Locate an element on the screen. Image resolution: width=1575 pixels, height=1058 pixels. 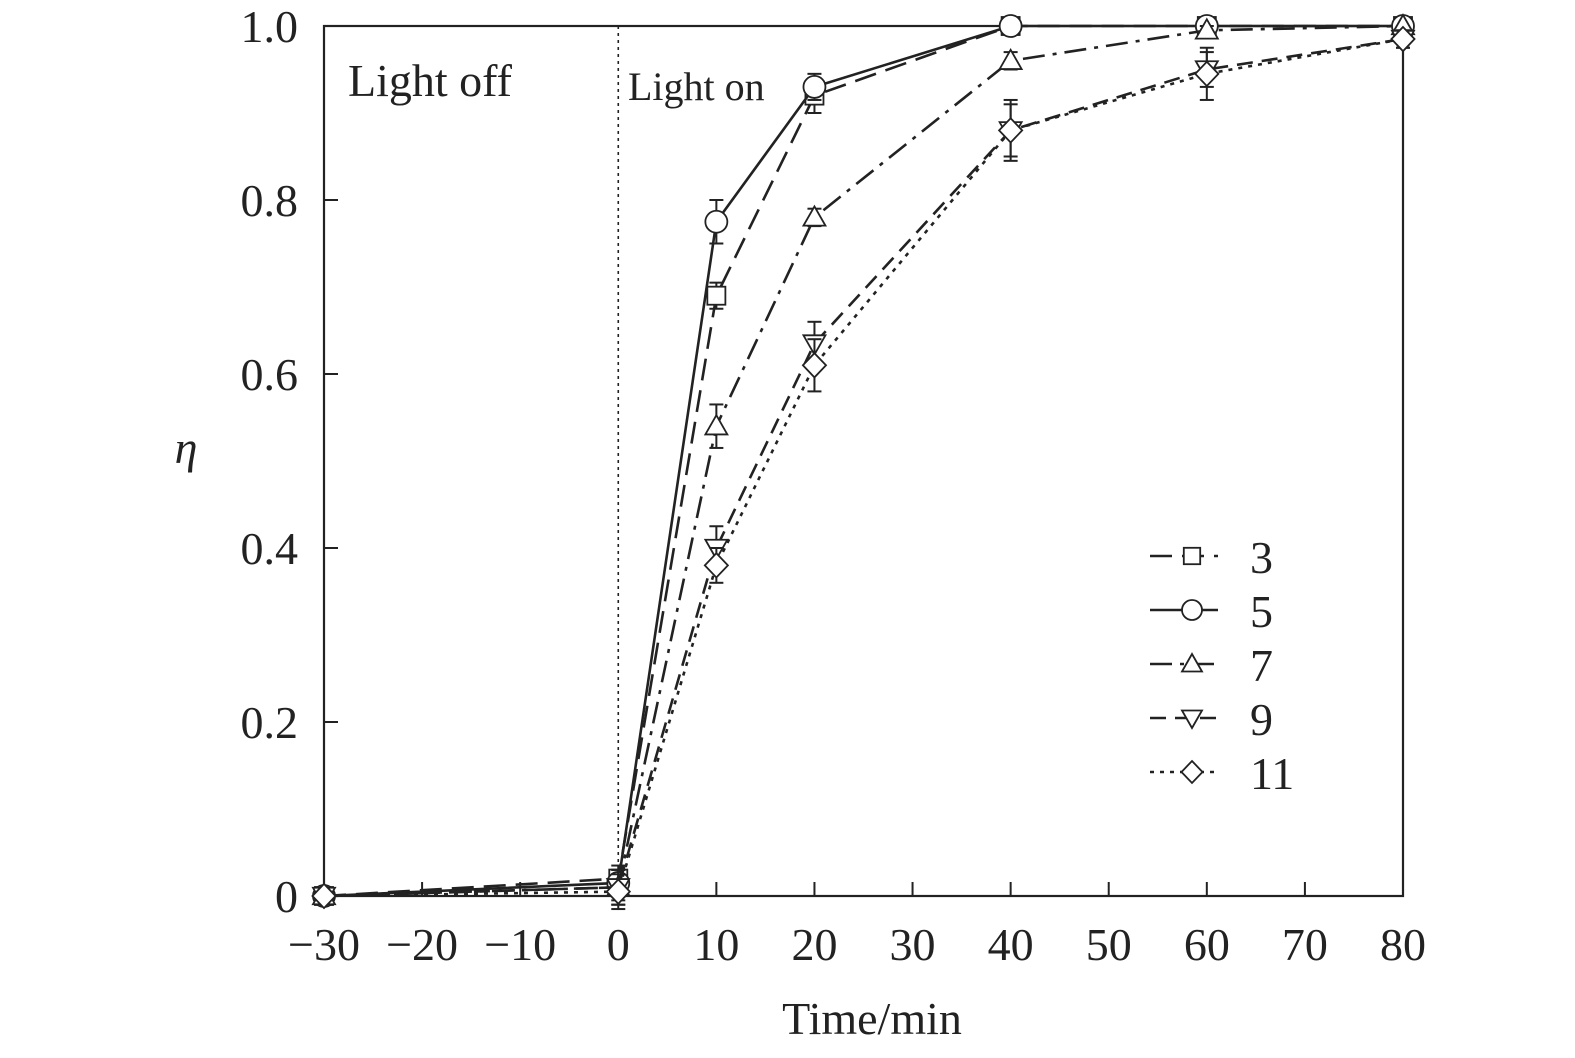
x-axis-title: Time/min is located at coordinates (872, 1018).